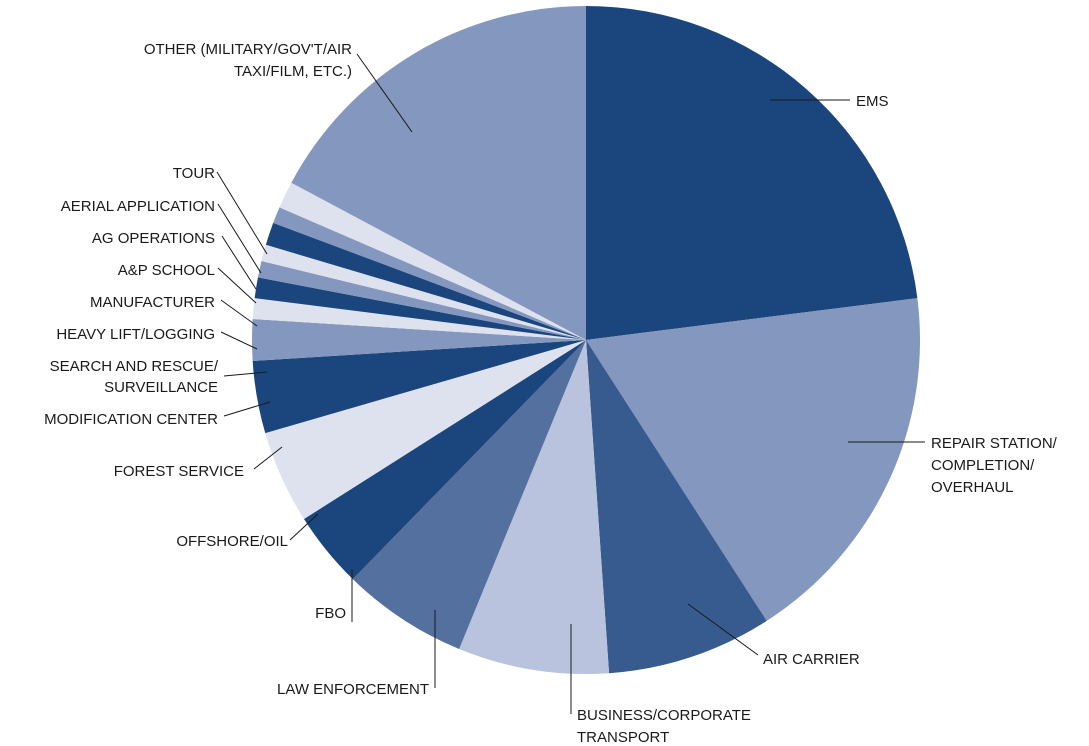  What do you see at coordinates (972, 487) in the screenshot?
I see `label-repair-line3: OVERHAUL` at bounding box center [972, 487].